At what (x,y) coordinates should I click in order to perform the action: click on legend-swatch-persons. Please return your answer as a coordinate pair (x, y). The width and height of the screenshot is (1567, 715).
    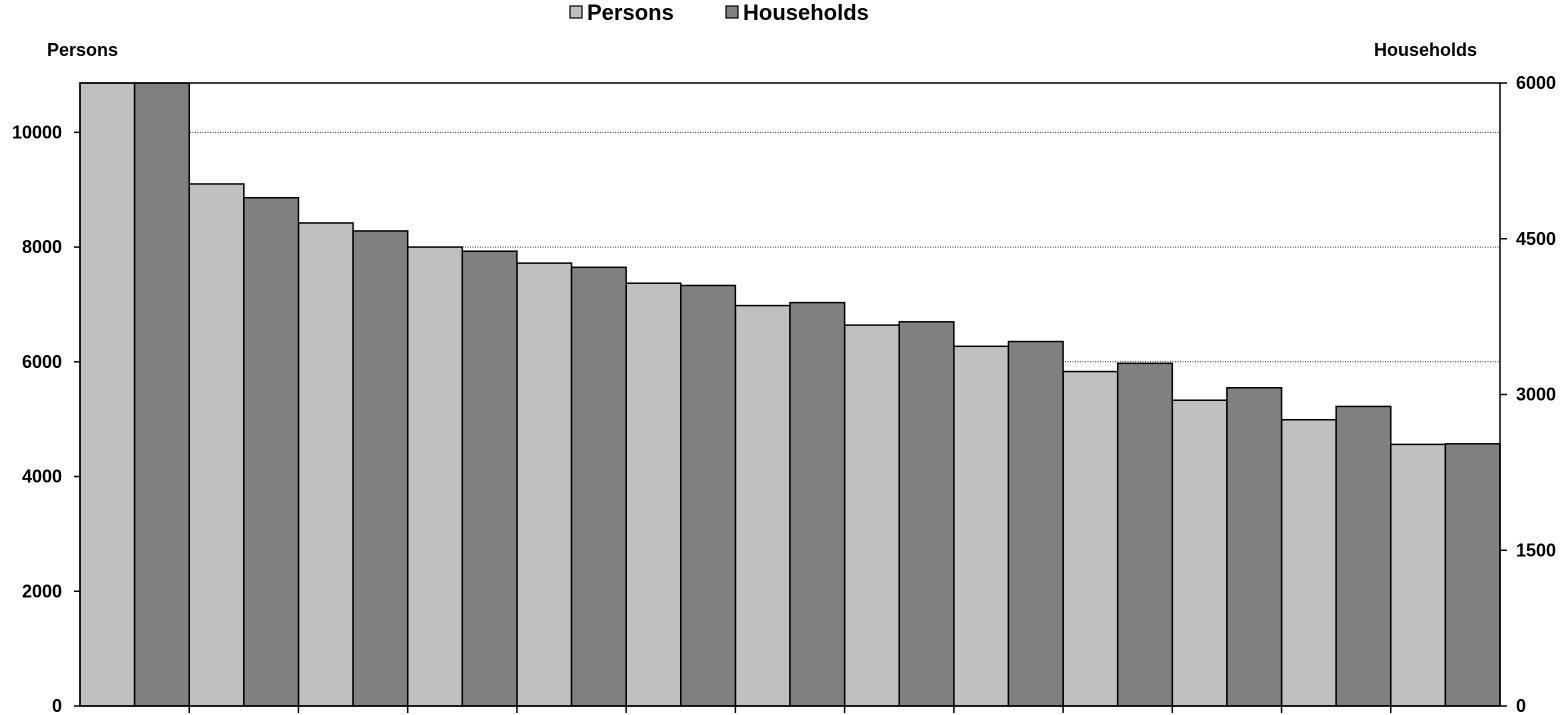
    Looking at the image, I should click on (576, 12).